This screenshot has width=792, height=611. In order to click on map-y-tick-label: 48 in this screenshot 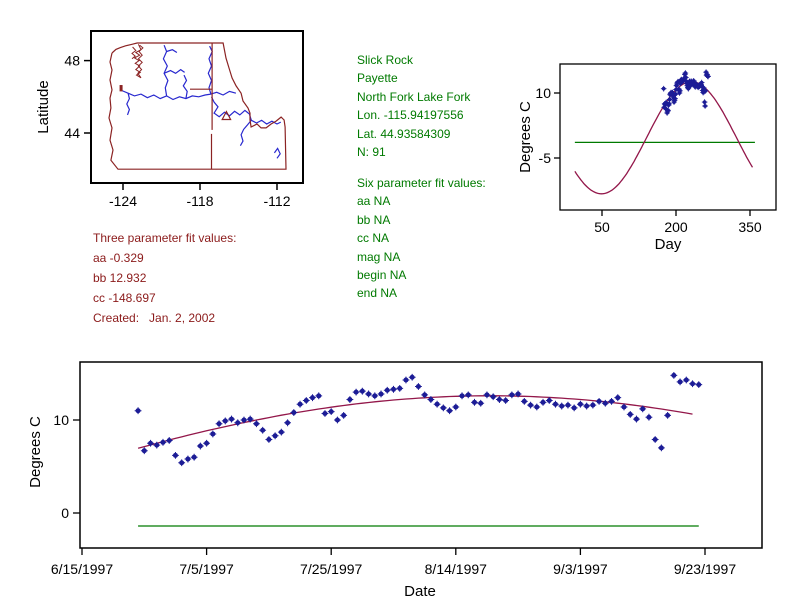, I will do `click(72, 61)`.